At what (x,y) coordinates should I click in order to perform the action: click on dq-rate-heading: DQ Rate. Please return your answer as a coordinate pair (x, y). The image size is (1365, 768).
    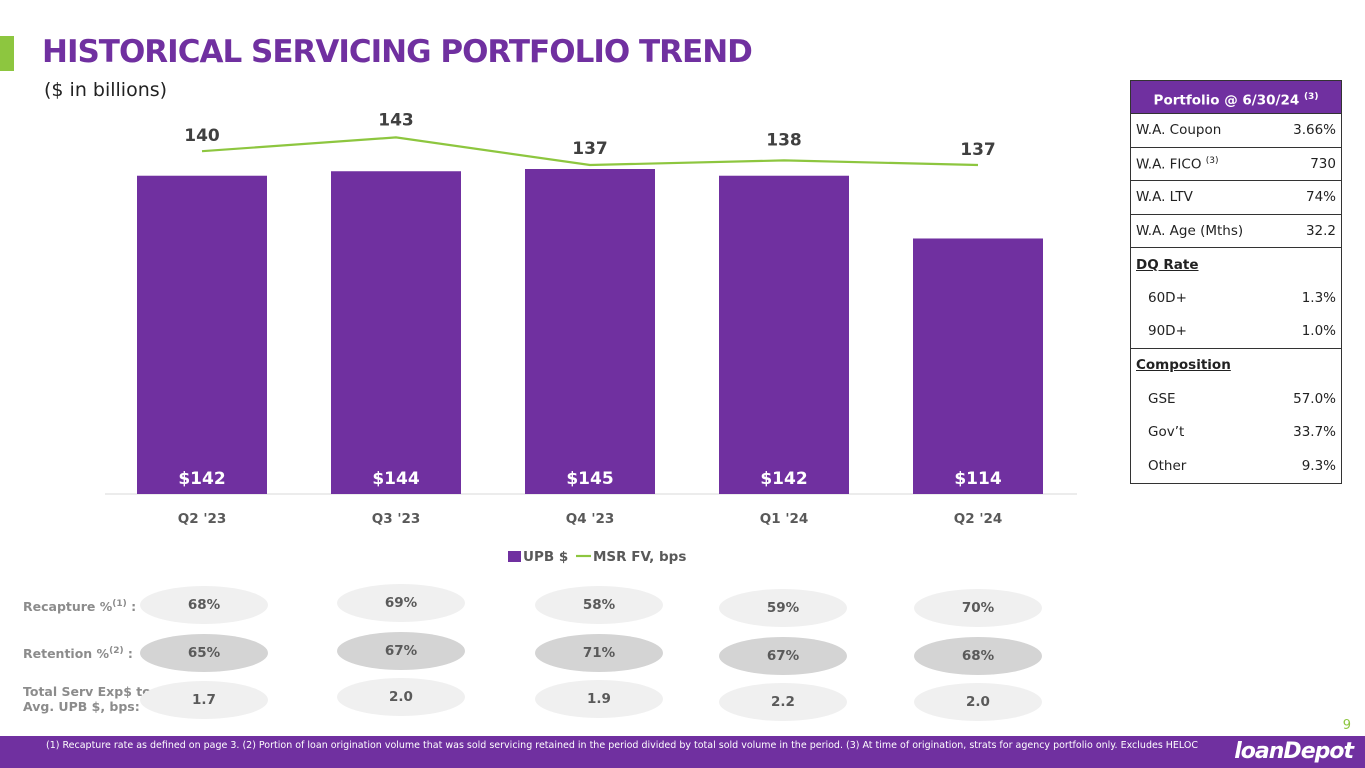
    Looking at the image, I should click on (1167, 264).